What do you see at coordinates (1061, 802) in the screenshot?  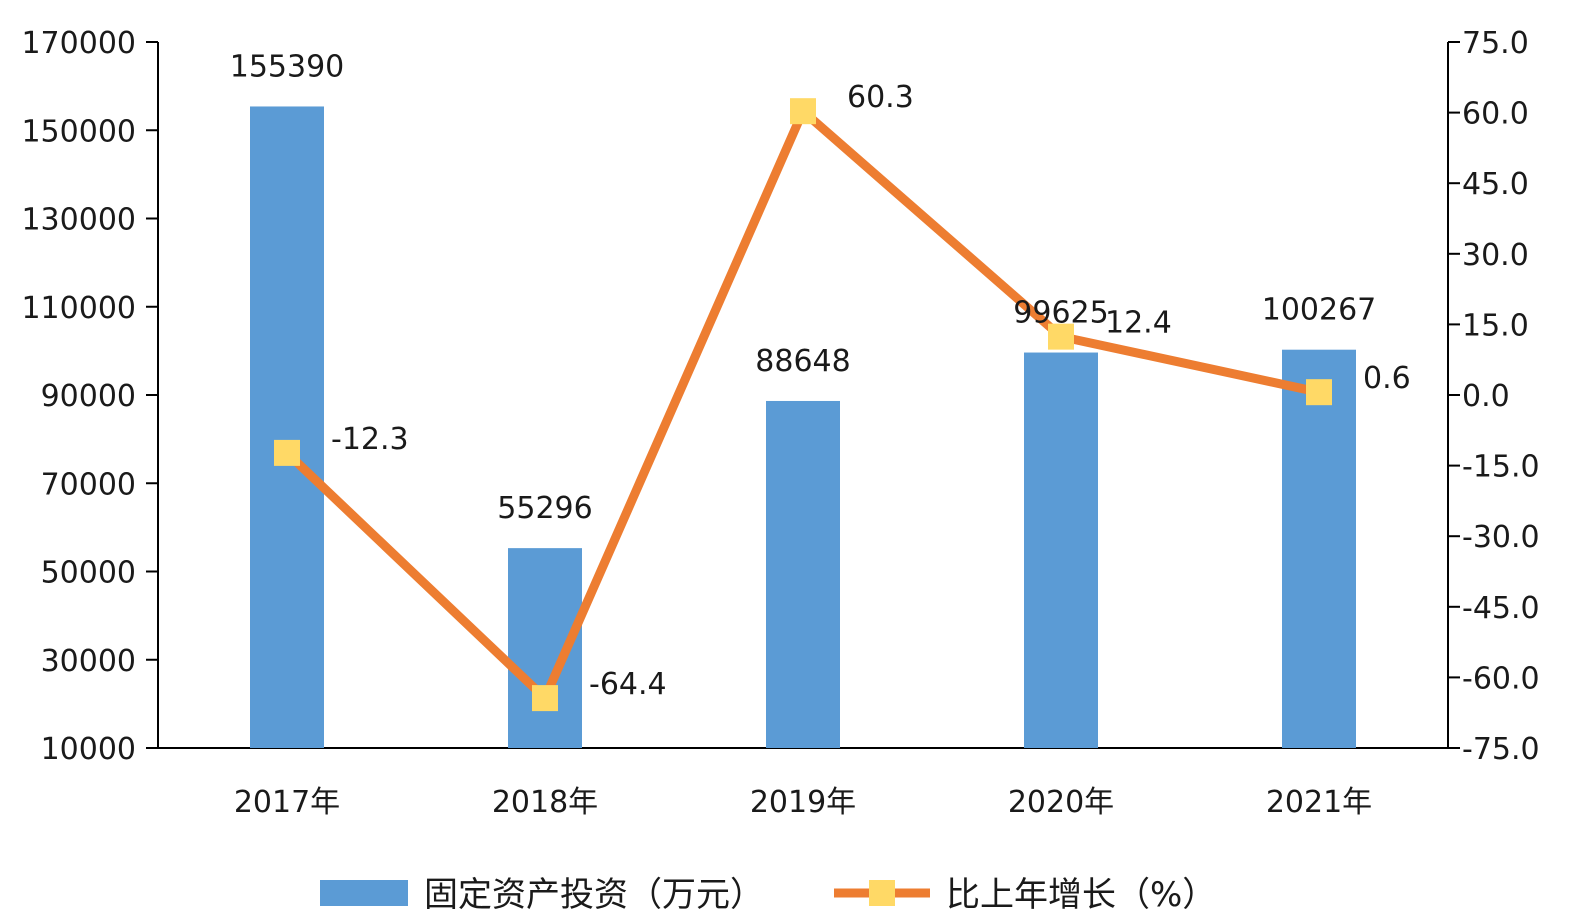 I see `x-tick-label: 2020年` at bounding box center [1061, 802].